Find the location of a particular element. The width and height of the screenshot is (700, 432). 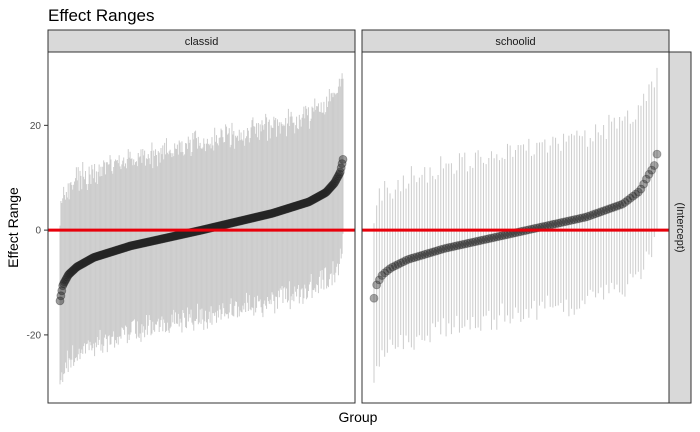

y-axis: -20 0 20 is located at coordinates (37, 231).